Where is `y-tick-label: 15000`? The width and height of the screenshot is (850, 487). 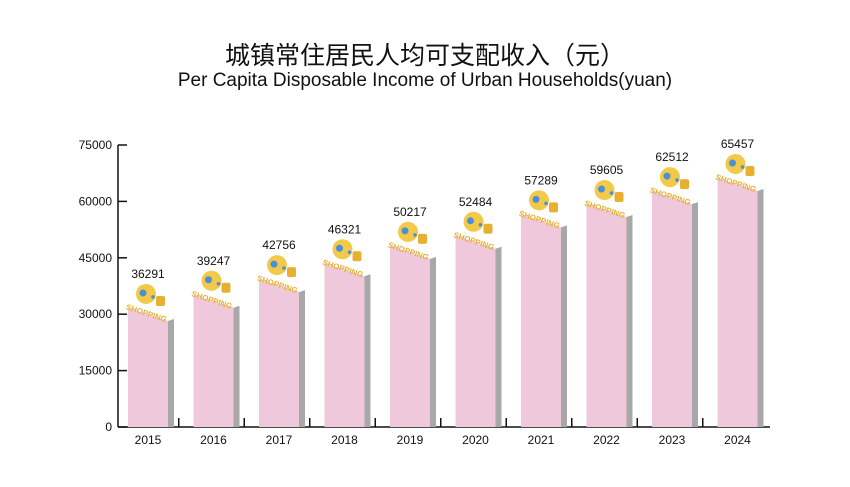 y-tick-label: 15000 is located at coordinates (96, 371).